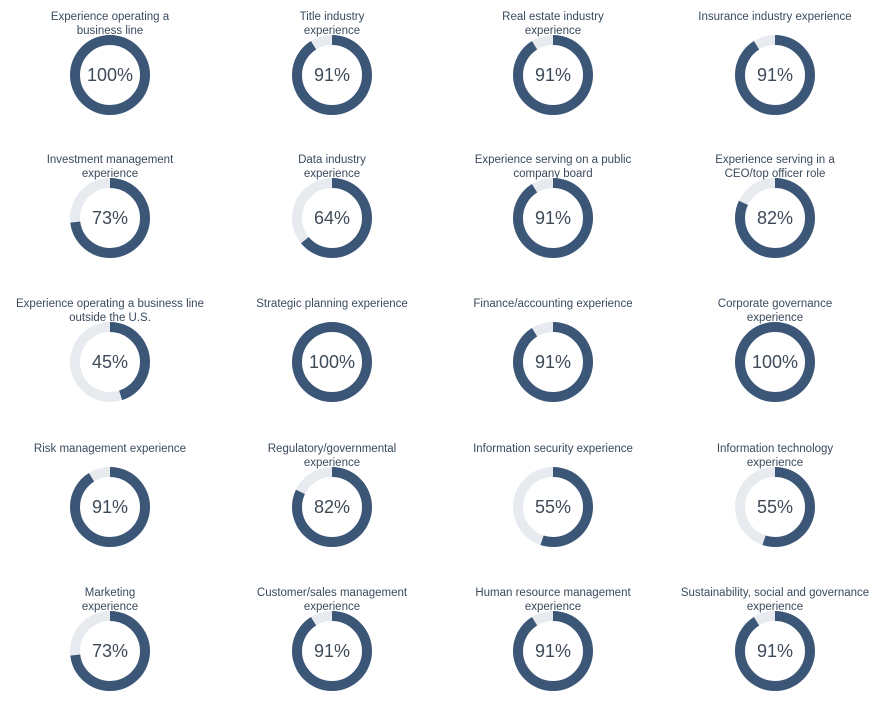 This screenshot has height=720, width=886. Describe the element at coordinates (553, 449) in the screenshot. I see `donut-title: Information security experience` at that location.